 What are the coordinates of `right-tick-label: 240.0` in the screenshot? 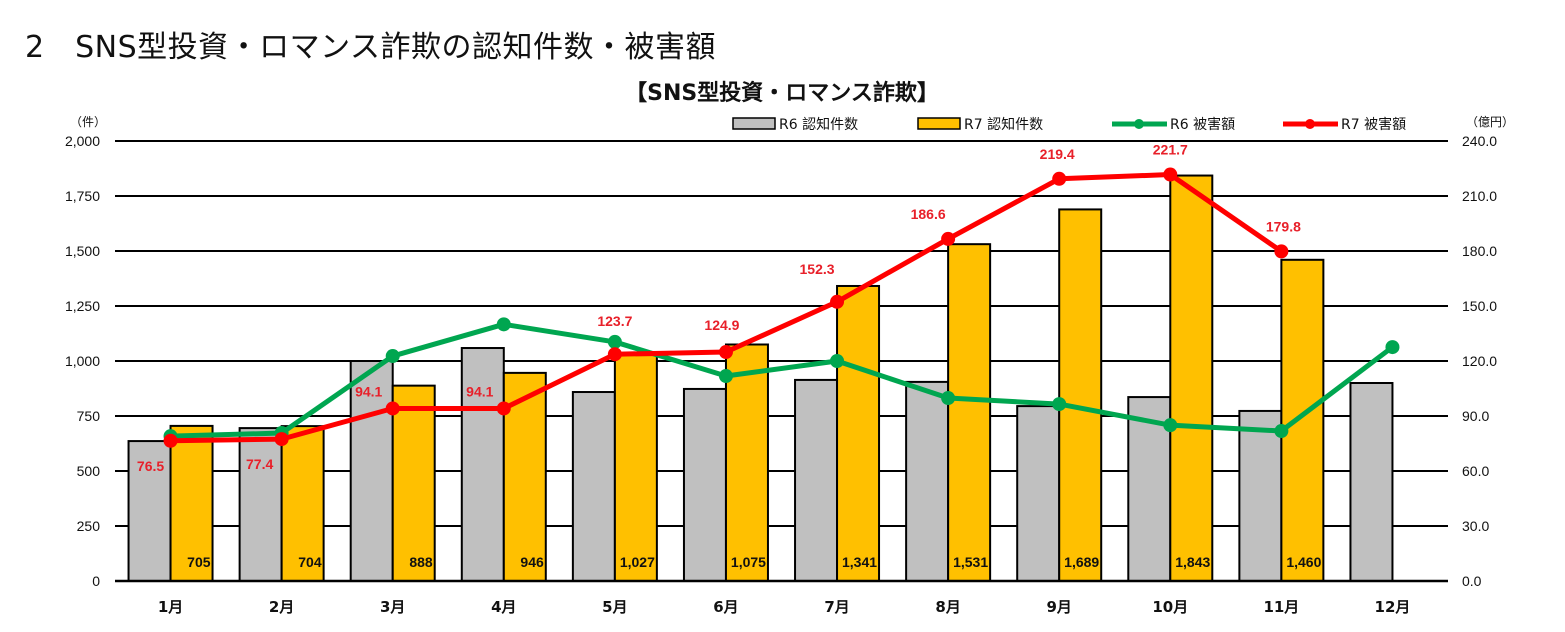 It's located at (1479, 141).